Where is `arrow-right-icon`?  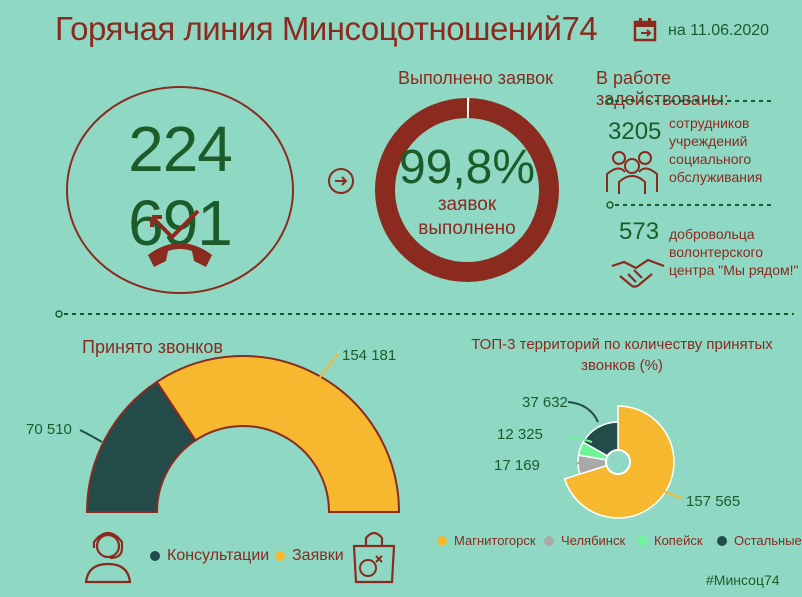 arrow-right-icon is located at coordinates (341, 181).